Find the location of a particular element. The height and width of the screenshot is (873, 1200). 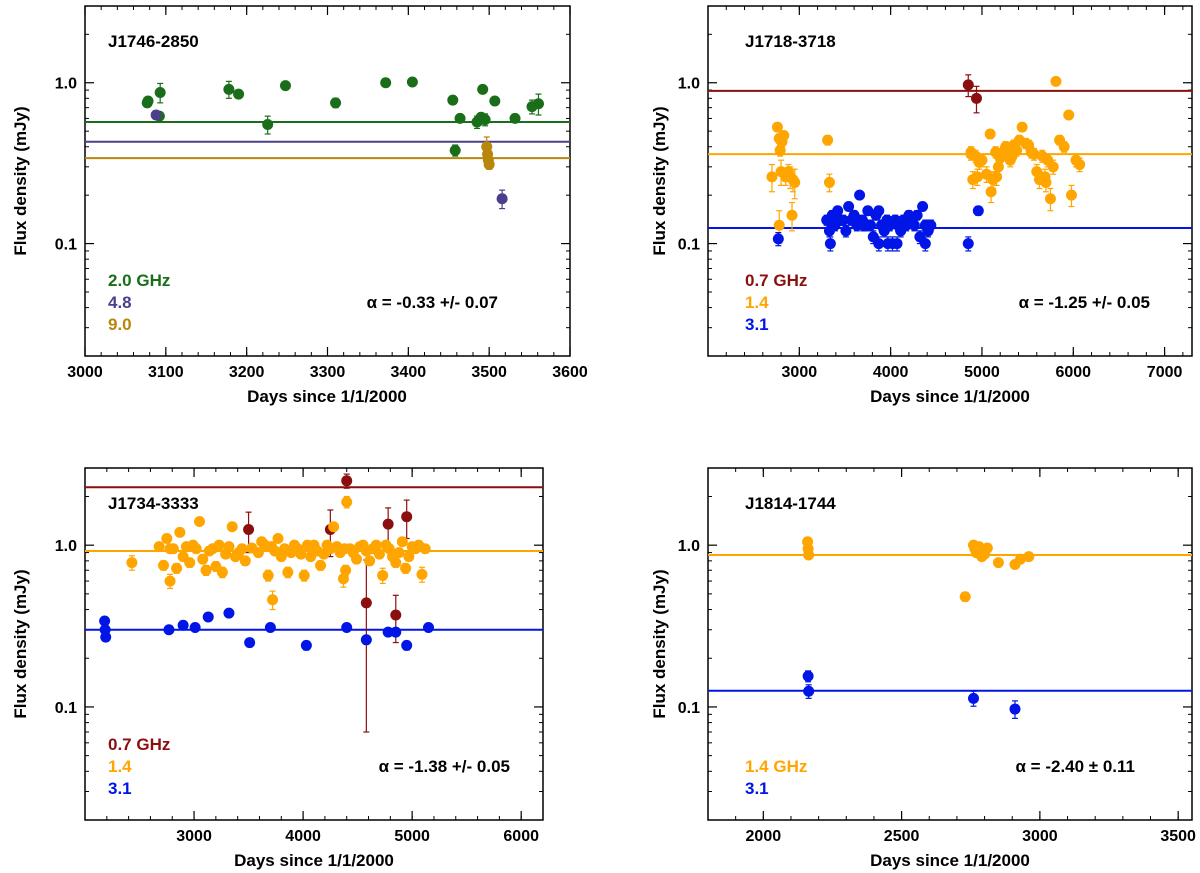

legend-entry: 2.0 GHz is located at coordinates (139, 280).